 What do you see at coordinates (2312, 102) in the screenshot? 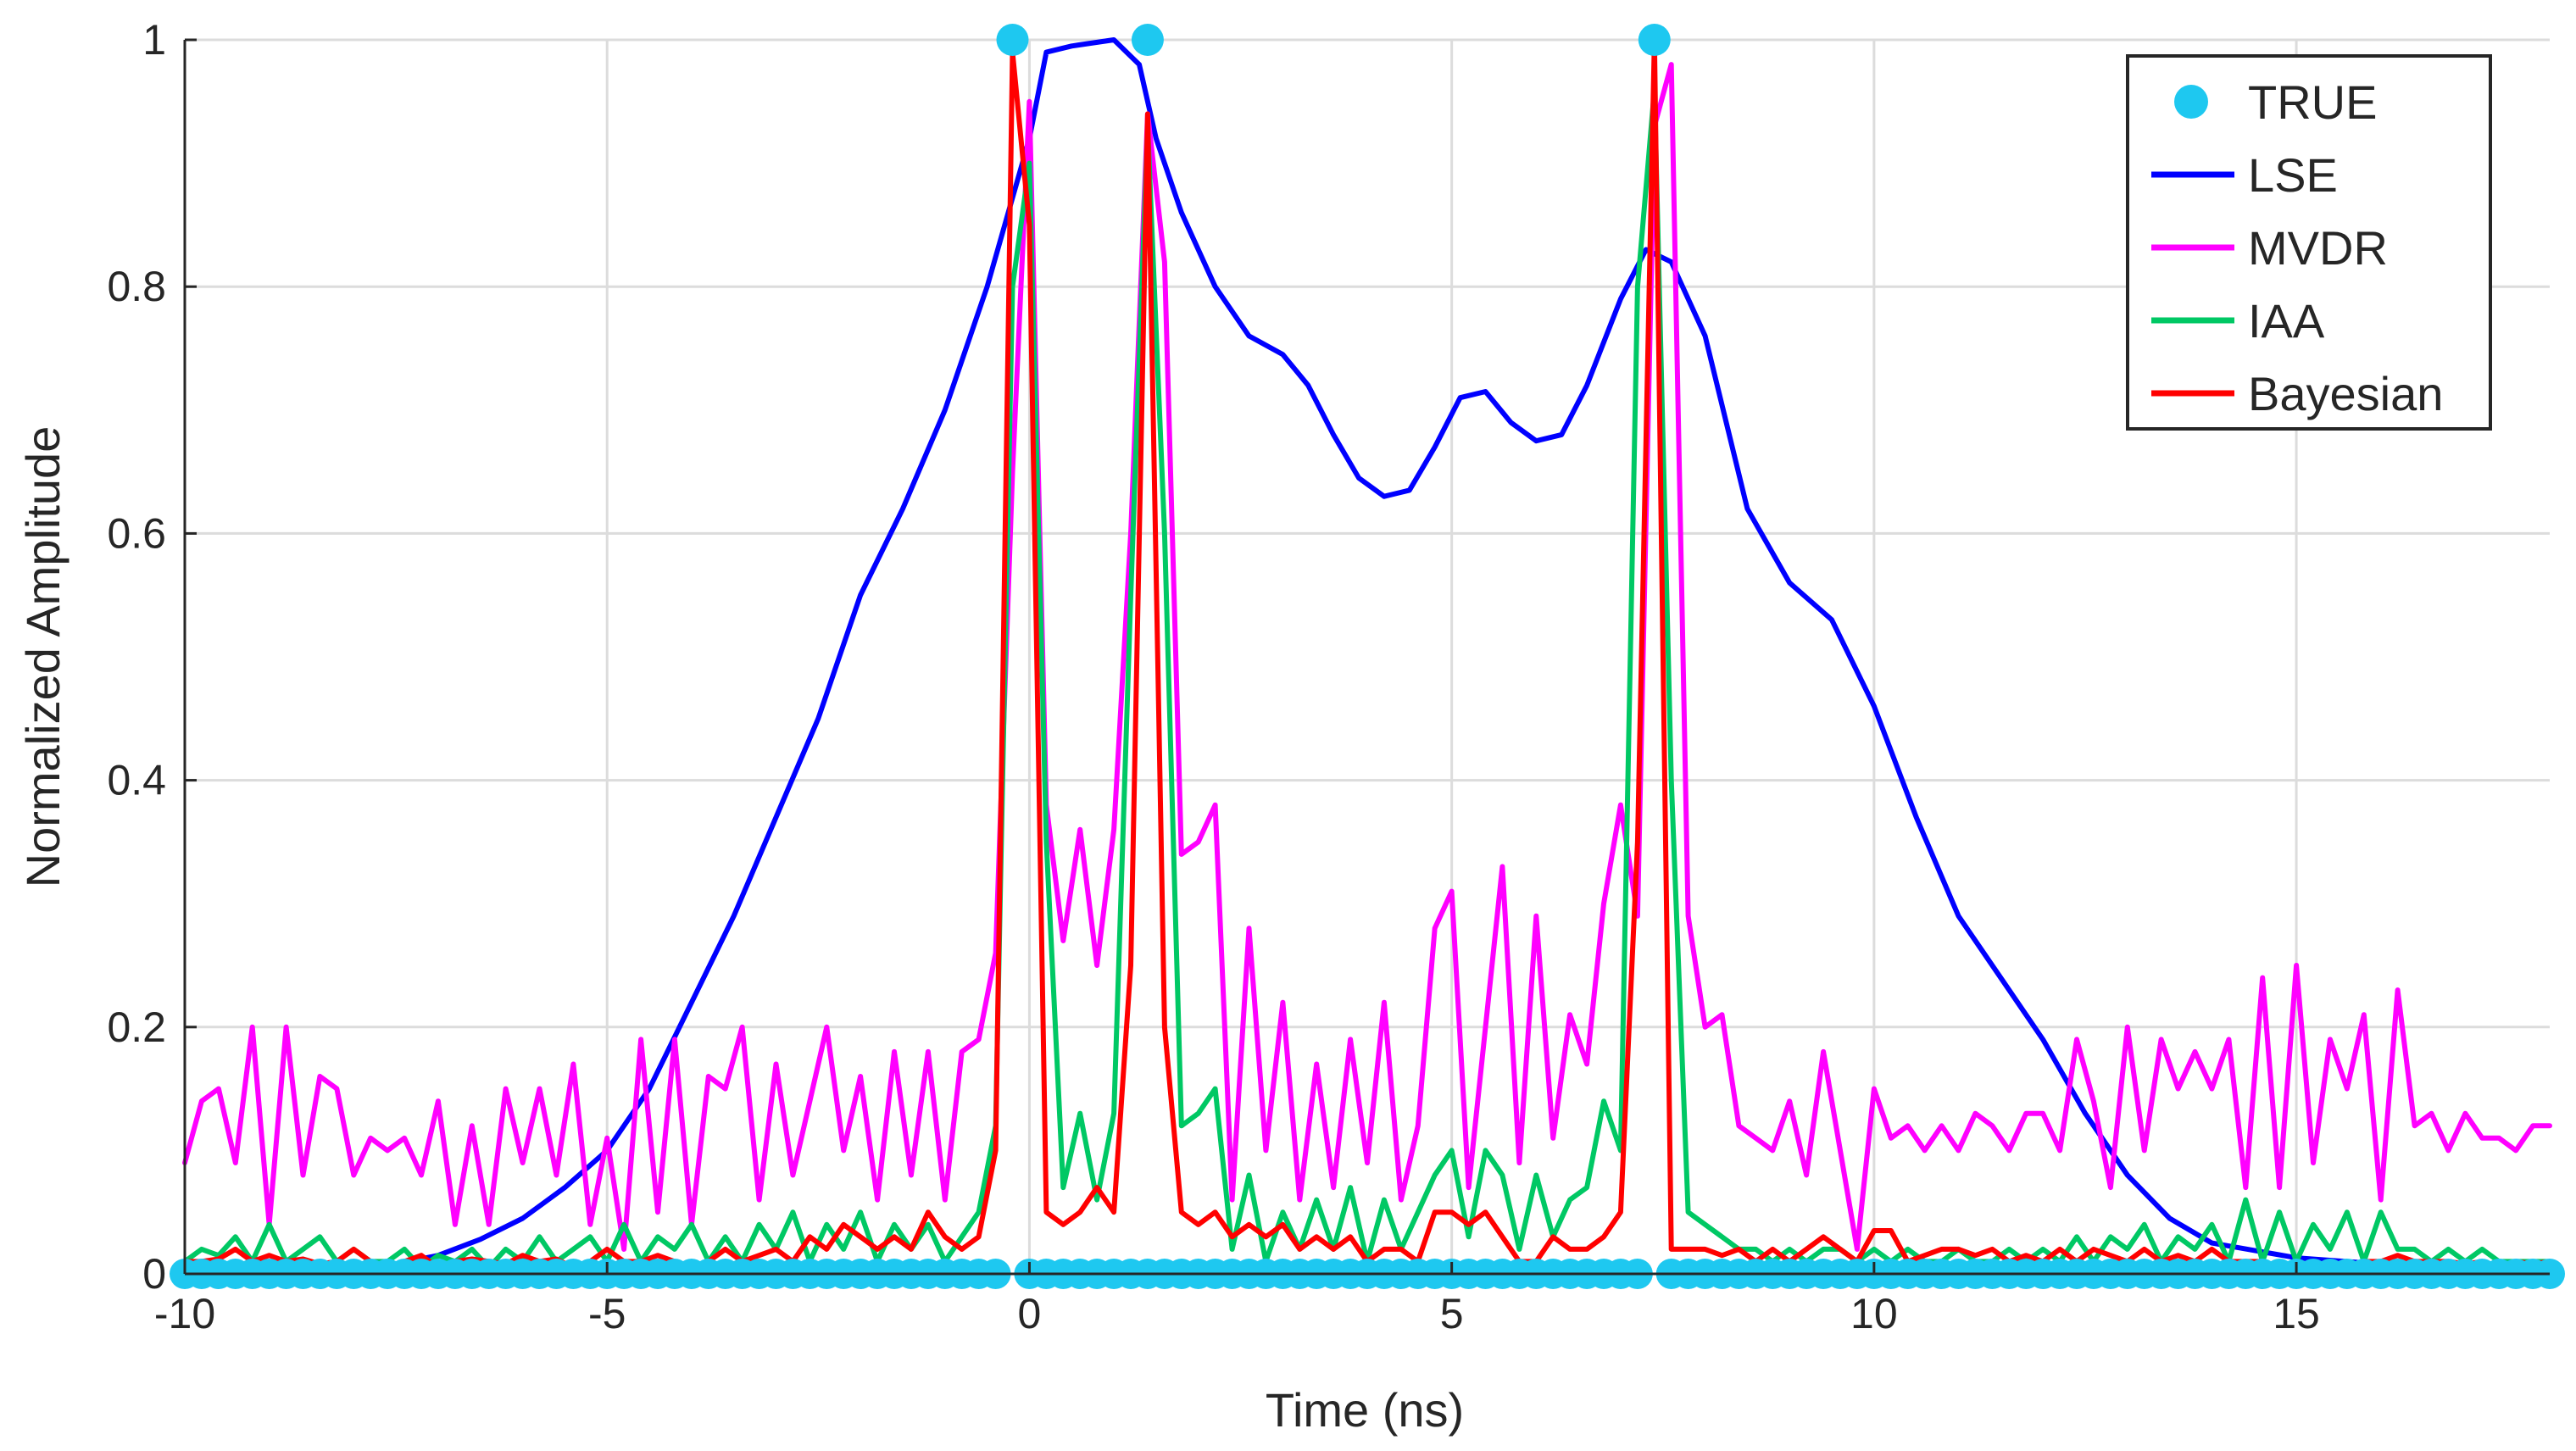
I see `legend-label-true: TRUE` at bounding box center [2312, 102].